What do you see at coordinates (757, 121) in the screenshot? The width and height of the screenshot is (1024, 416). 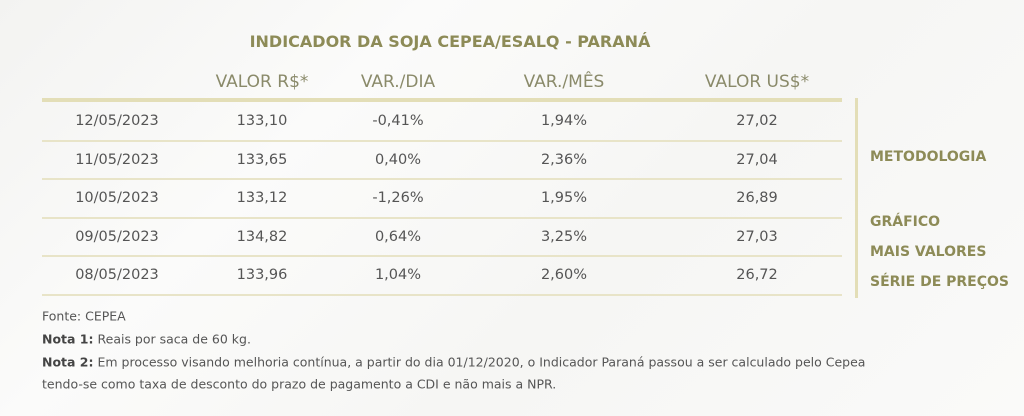 I see `value-cell: 27,02` at bounding box center [757, 121].